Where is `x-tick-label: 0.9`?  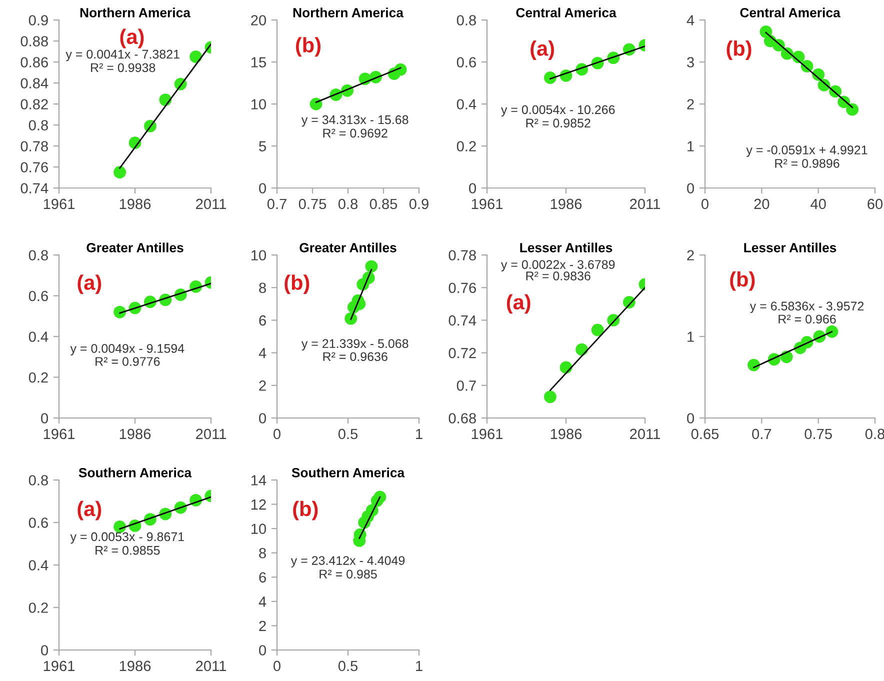 x-tick-label: 0.9 is located at coordinates (418, 204).